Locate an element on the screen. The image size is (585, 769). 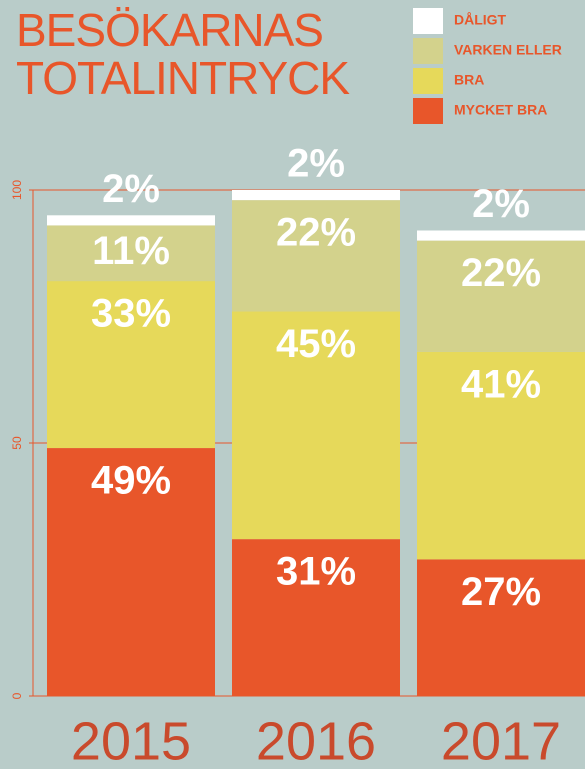
value-label: 33% is located at coordinates (131, 314).